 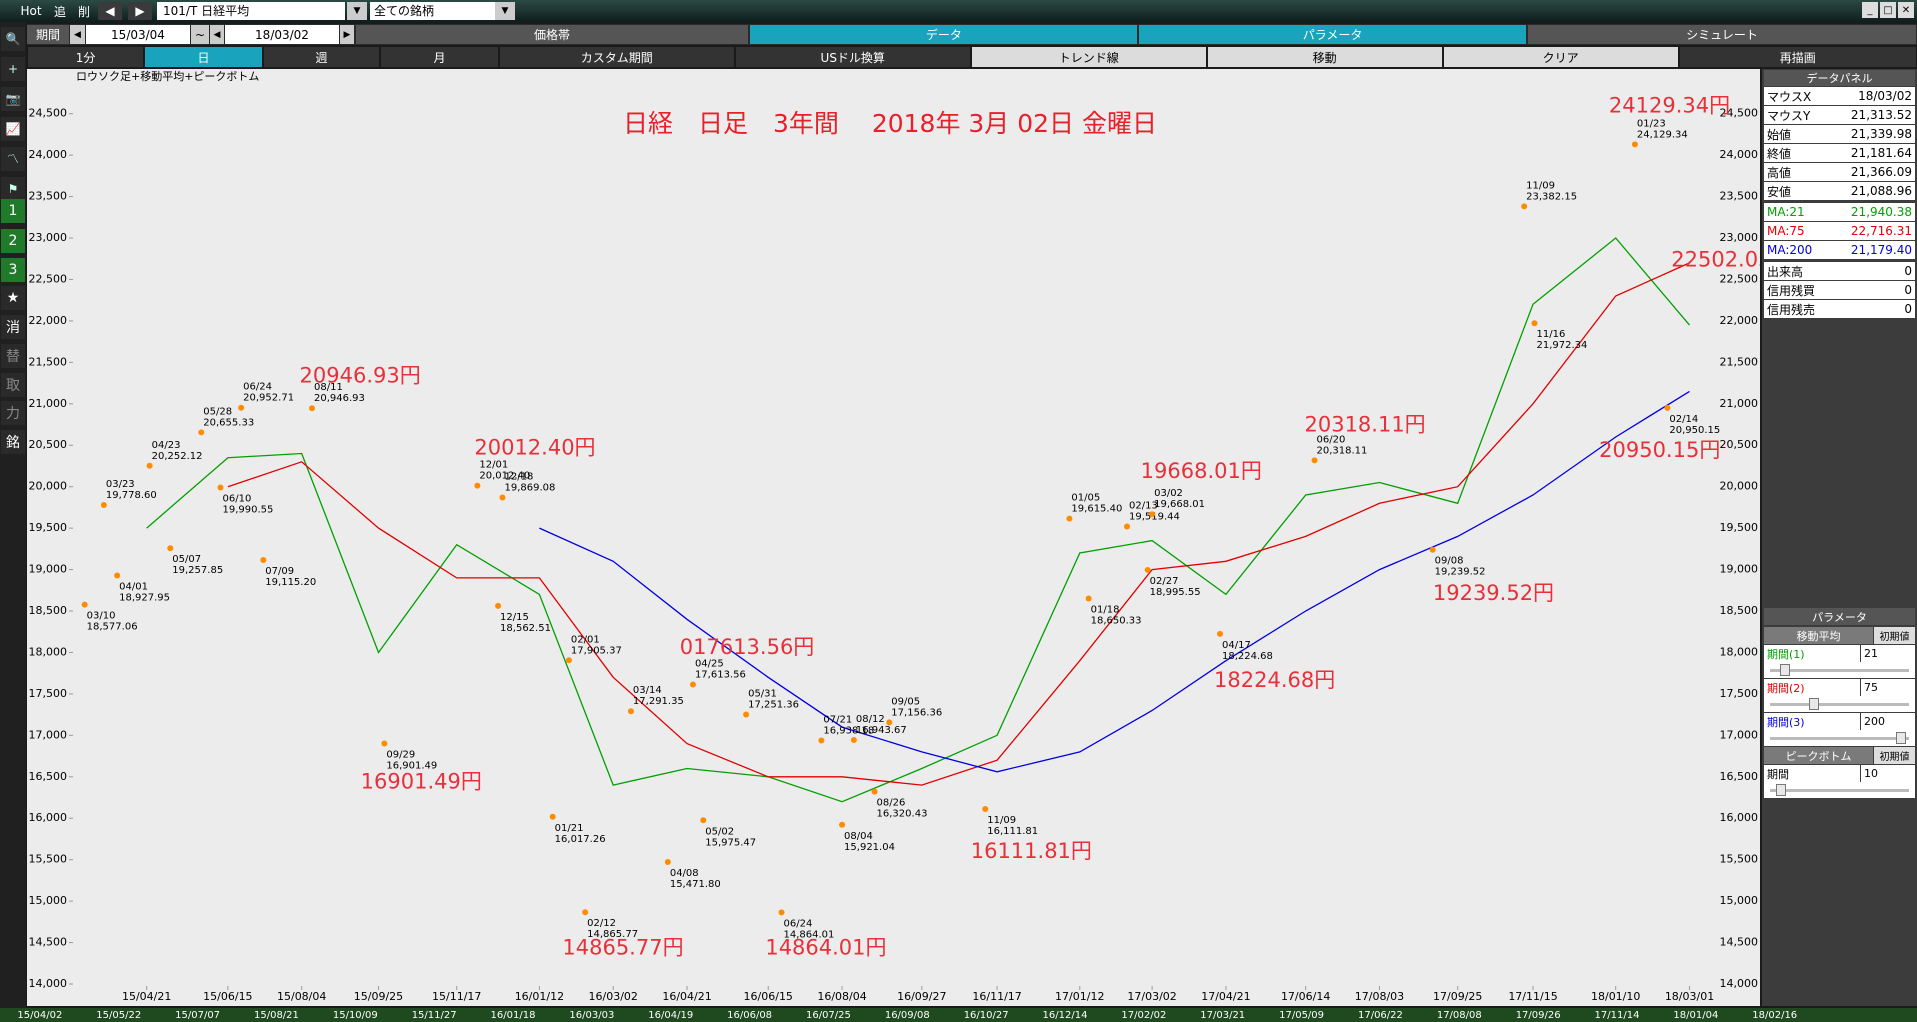 What do you see at coordinates (13, 384) in the screenshot?
I see `sidebar-button: 取` at bounding box center [13, 384].